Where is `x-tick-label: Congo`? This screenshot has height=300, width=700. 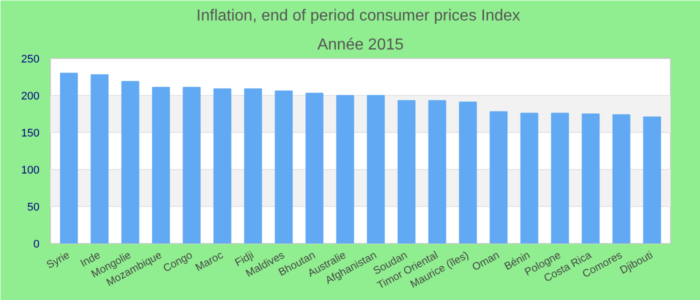 x-tick-label: Congo is located at coordinates (178, 262).